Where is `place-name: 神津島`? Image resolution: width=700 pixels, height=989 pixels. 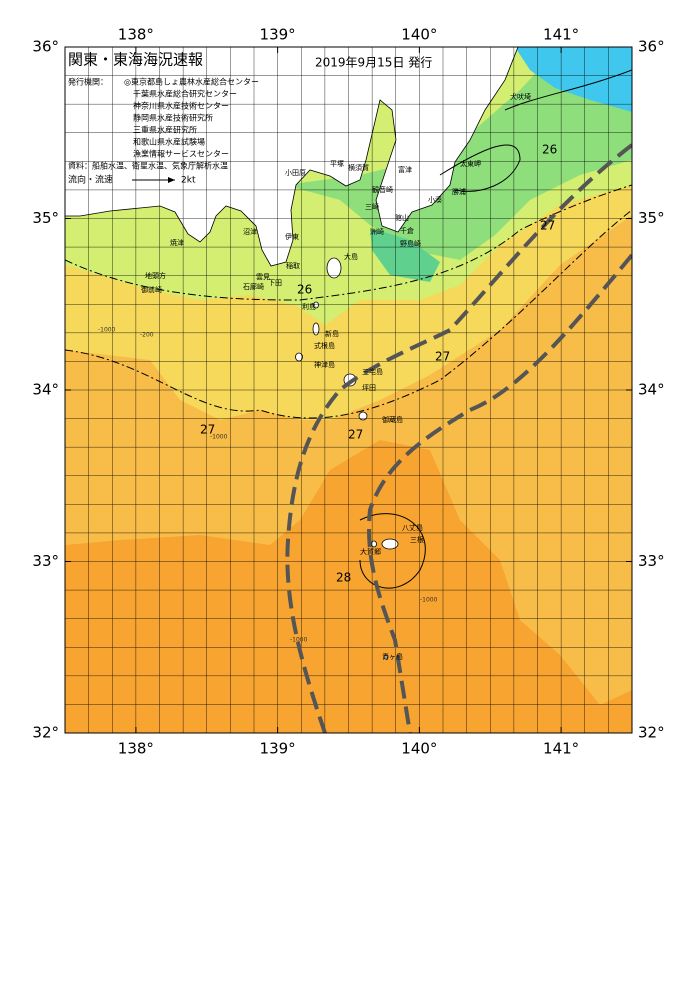 place-name: 神津島 is located at coordinates (324, 364).